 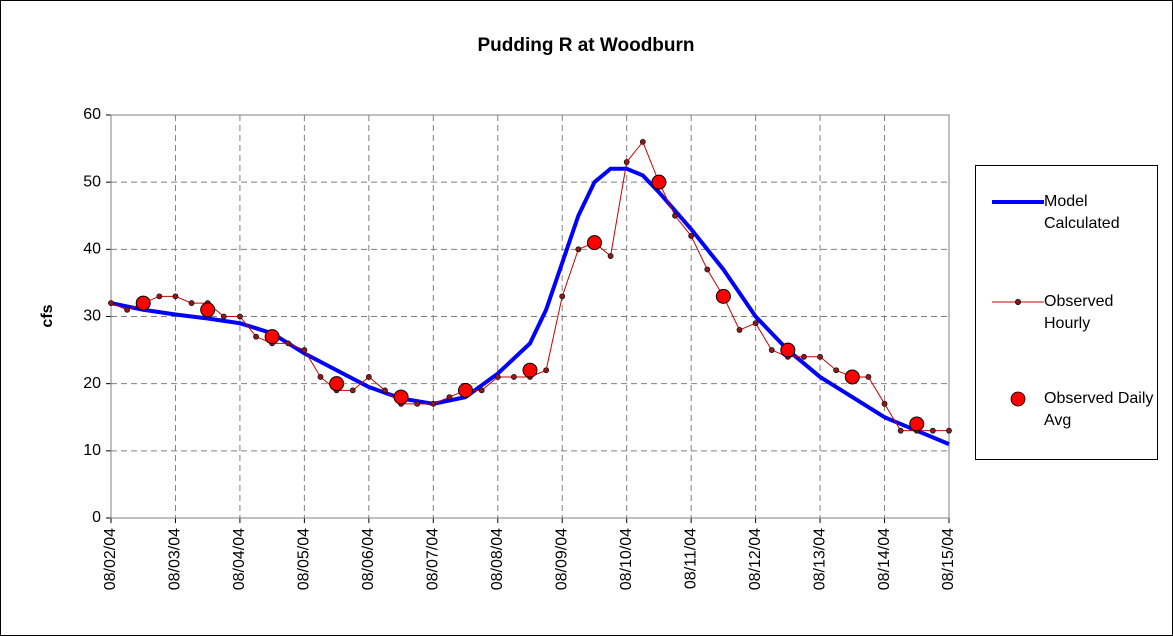 What do you see at coordinates (110, 559) in the screenshot?
I see `x-tick-label: 08/02/04` at bounding box center [110, 559].